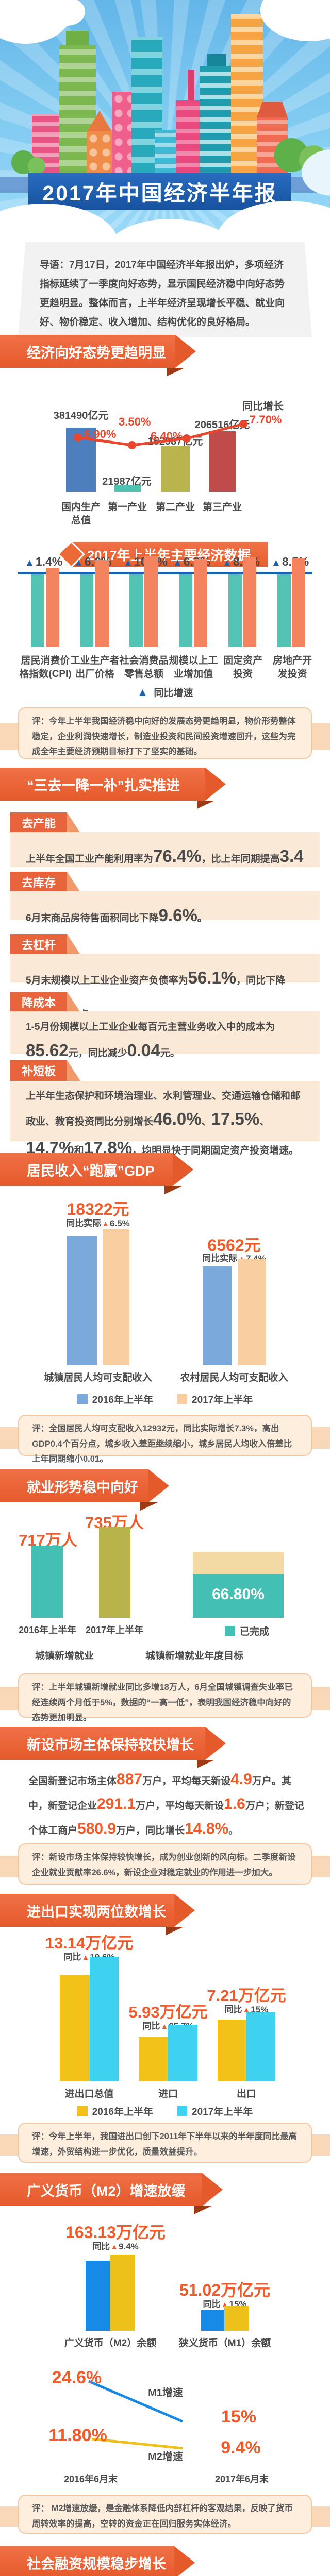 This screenshot has width=330, height=2576. I want to click on sanqu-box-2: 5月末规模以上工业企业资产负债率为56.1%，同比下降0.7个百分点。, so click(165, 987).